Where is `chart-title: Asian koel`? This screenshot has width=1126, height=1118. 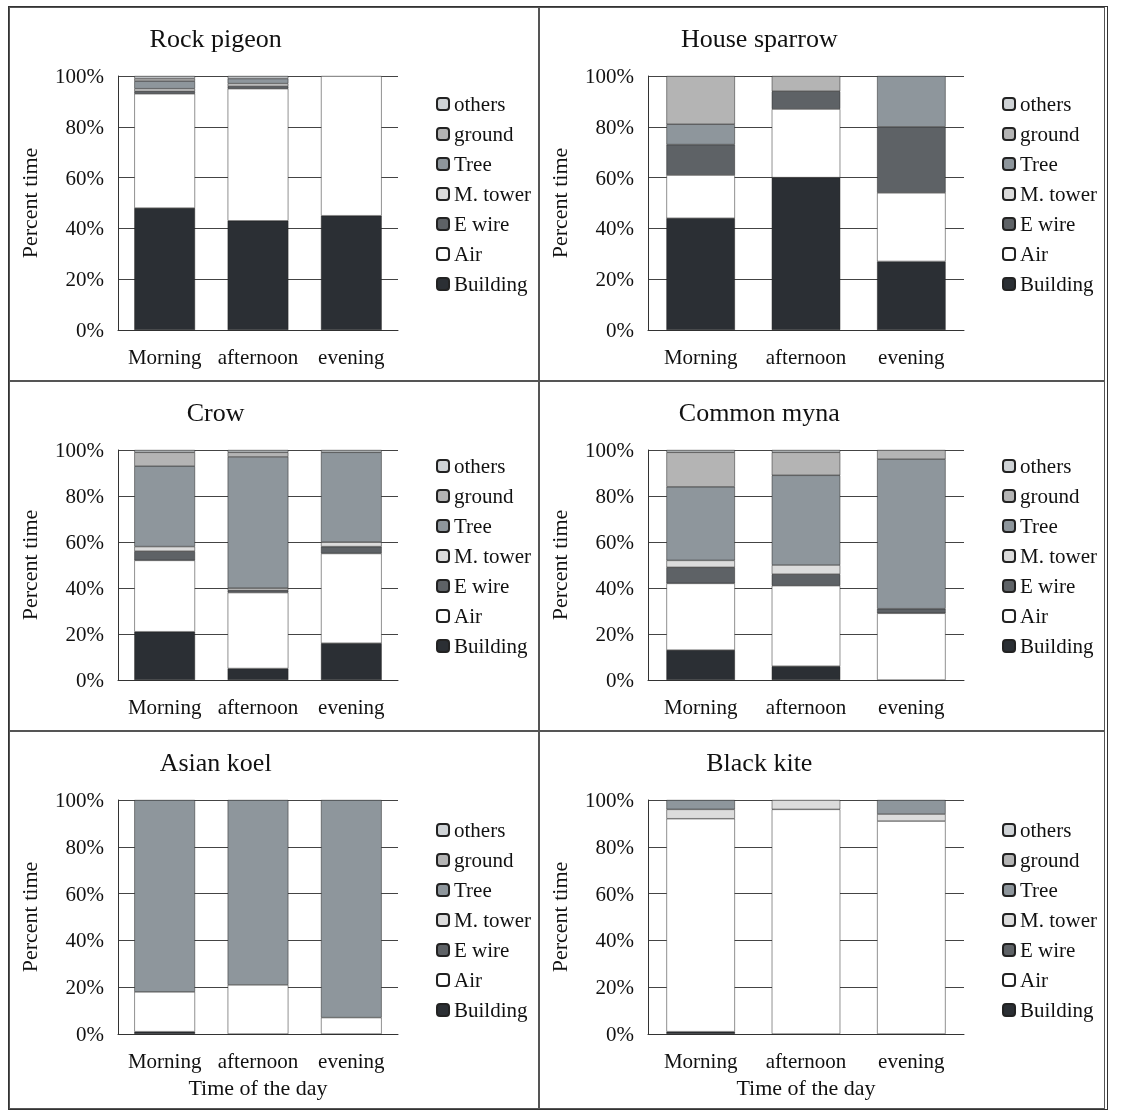
chart-title: Asian koel is located at coordinates (215, 762).